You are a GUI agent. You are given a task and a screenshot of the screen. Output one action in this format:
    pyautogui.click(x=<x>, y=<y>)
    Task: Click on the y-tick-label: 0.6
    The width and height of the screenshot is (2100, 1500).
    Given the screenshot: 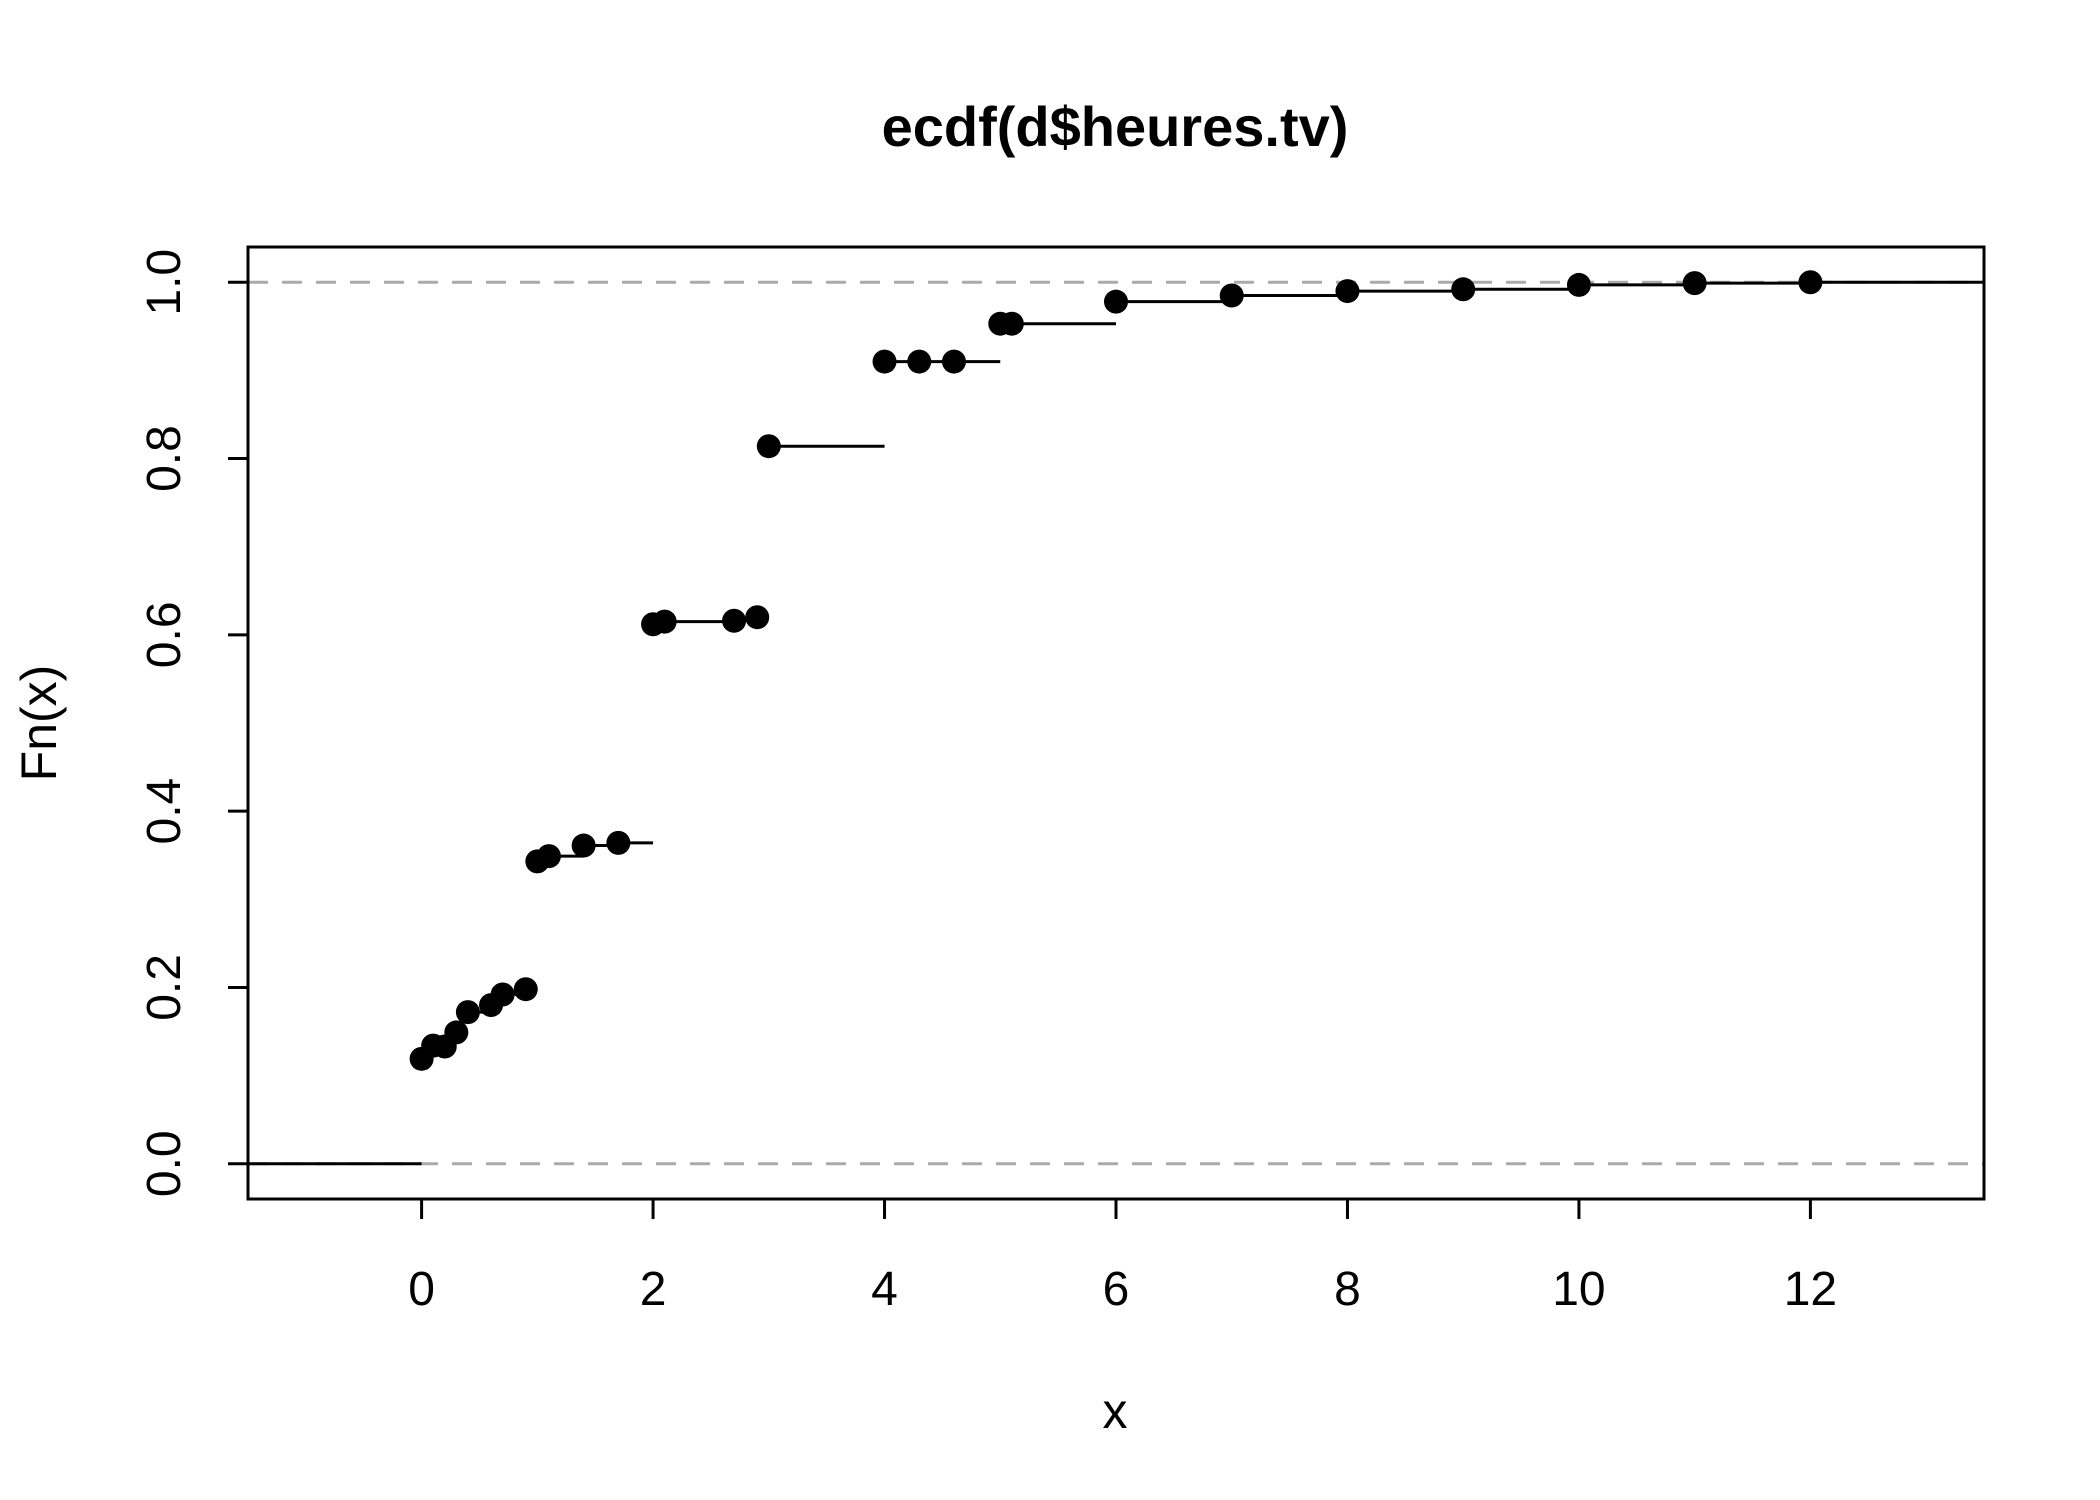 What is the action you would take?
    pyautogui.click(x=164, y=634)
    